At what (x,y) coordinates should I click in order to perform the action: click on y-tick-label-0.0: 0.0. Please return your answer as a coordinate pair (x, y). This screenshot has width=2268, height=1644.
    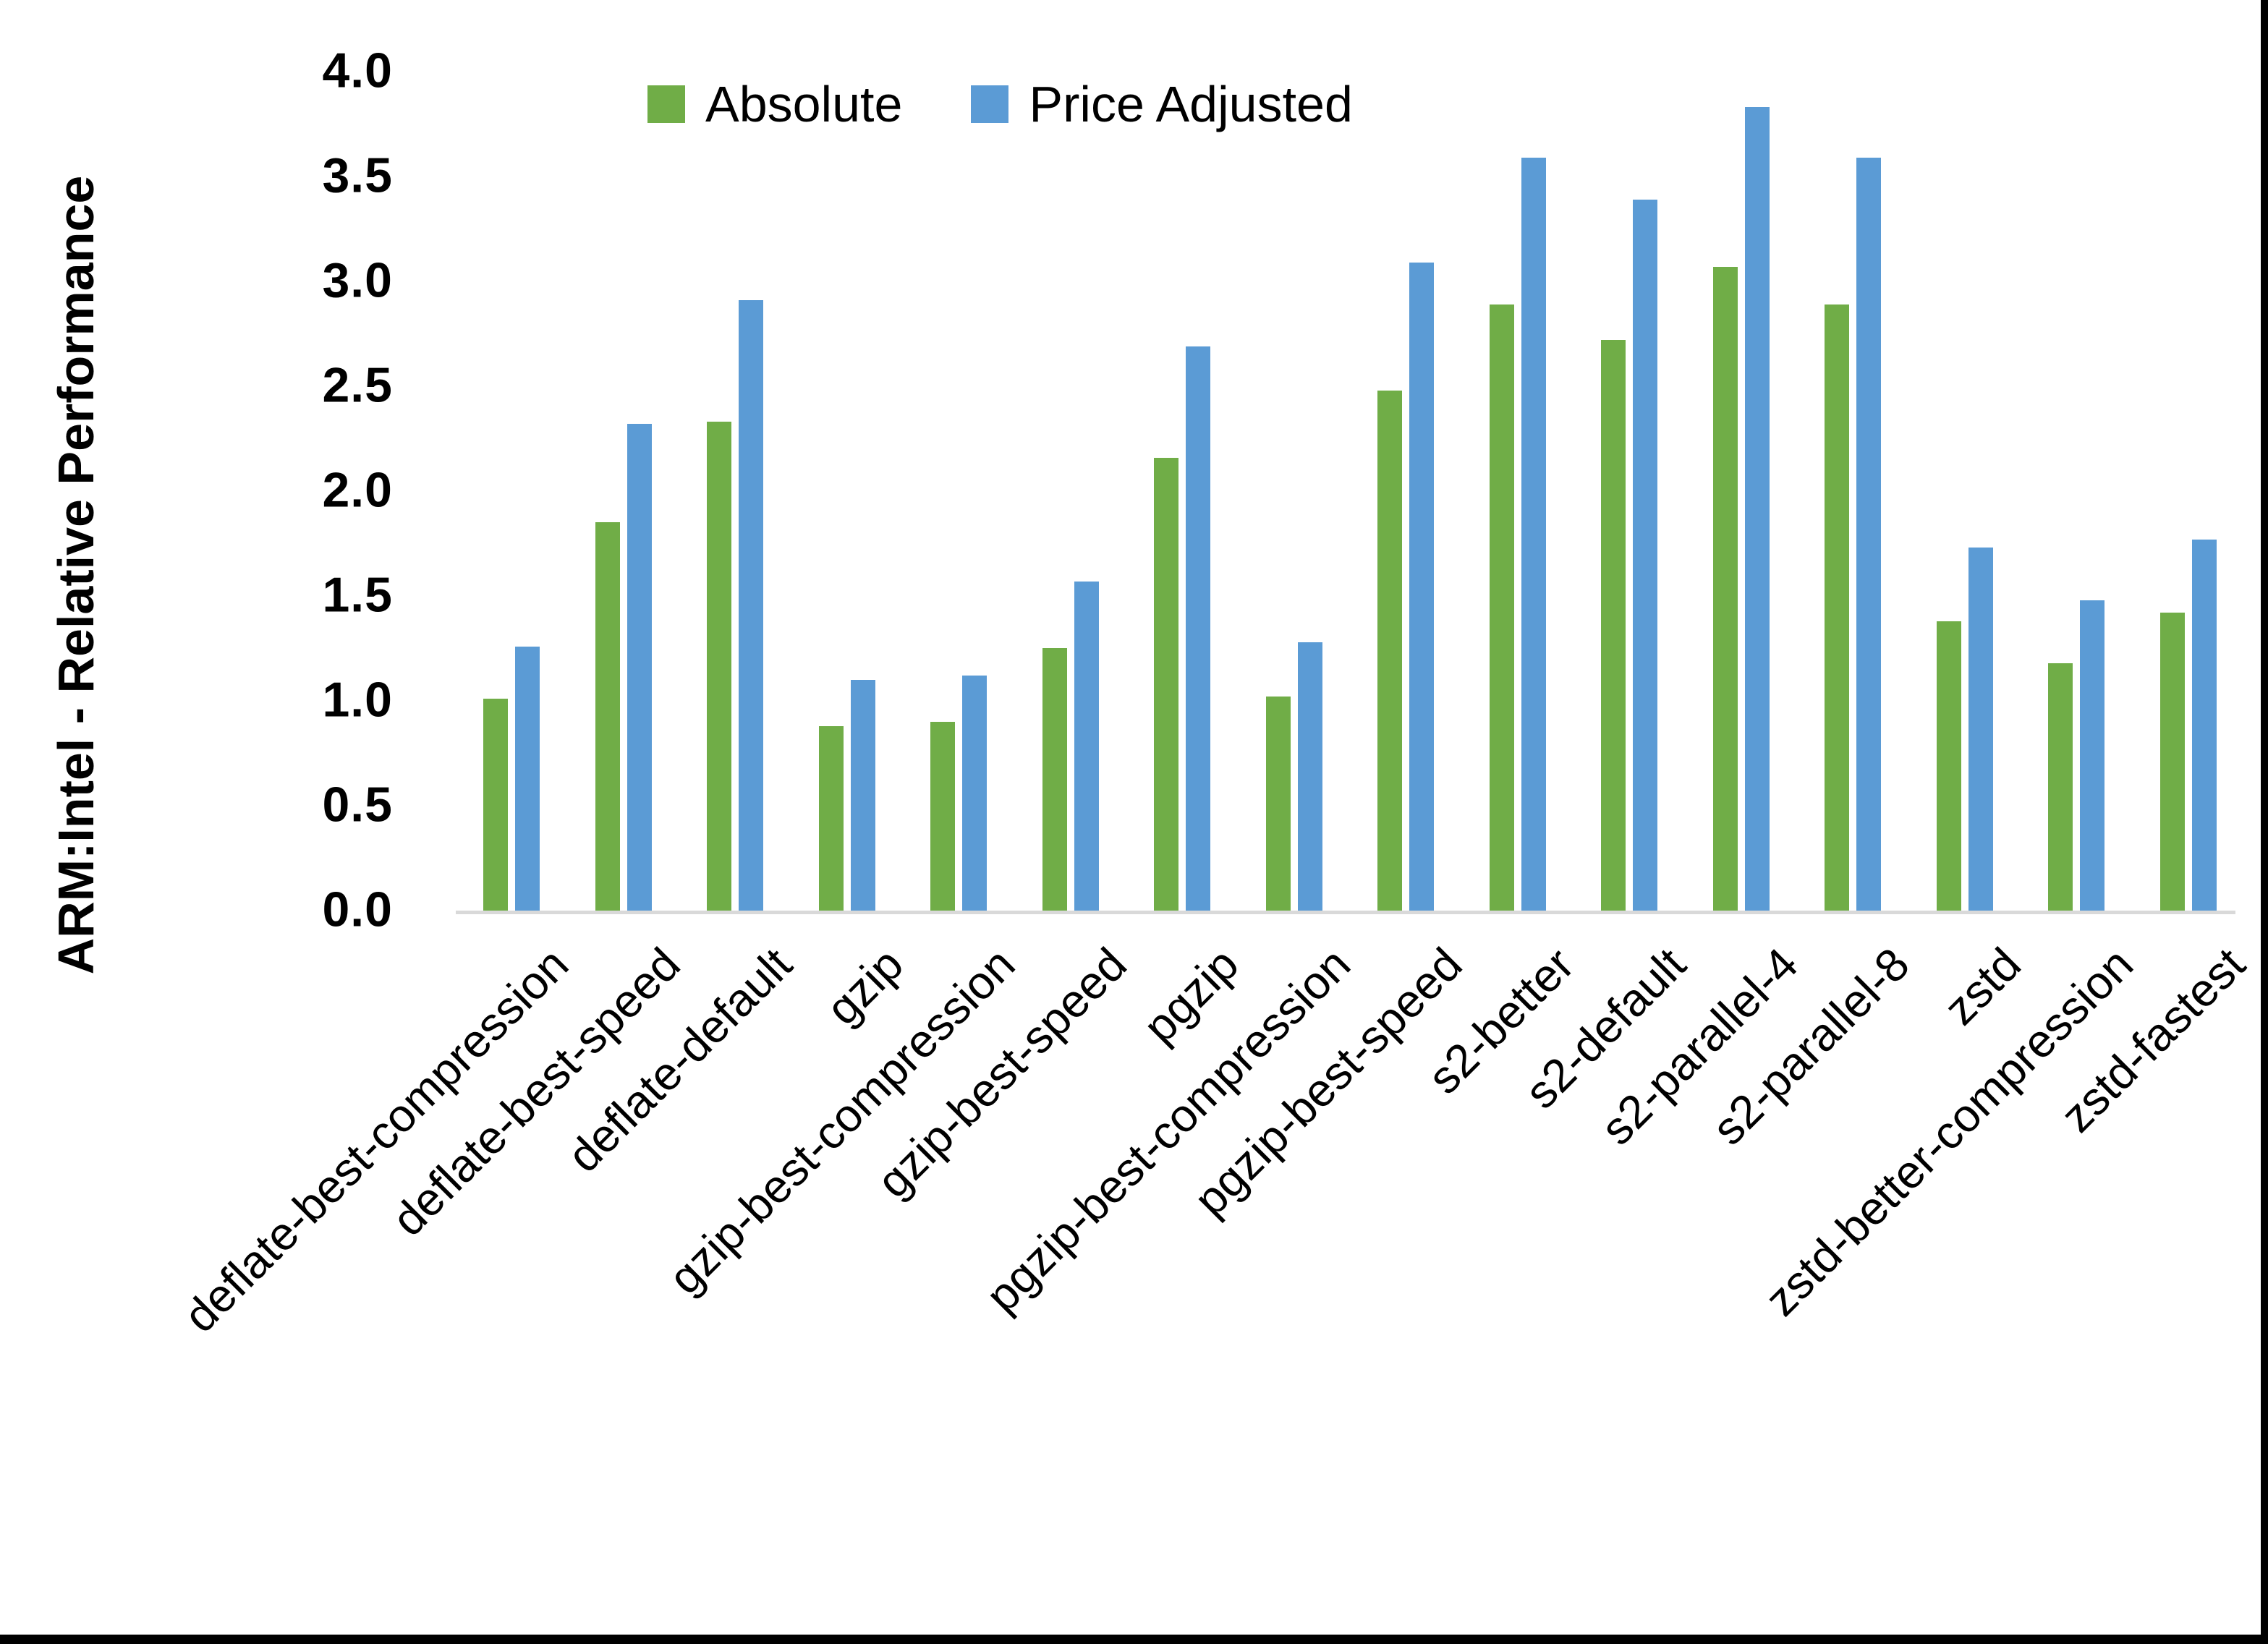
    Looking at the image, I should click on (357, 909).